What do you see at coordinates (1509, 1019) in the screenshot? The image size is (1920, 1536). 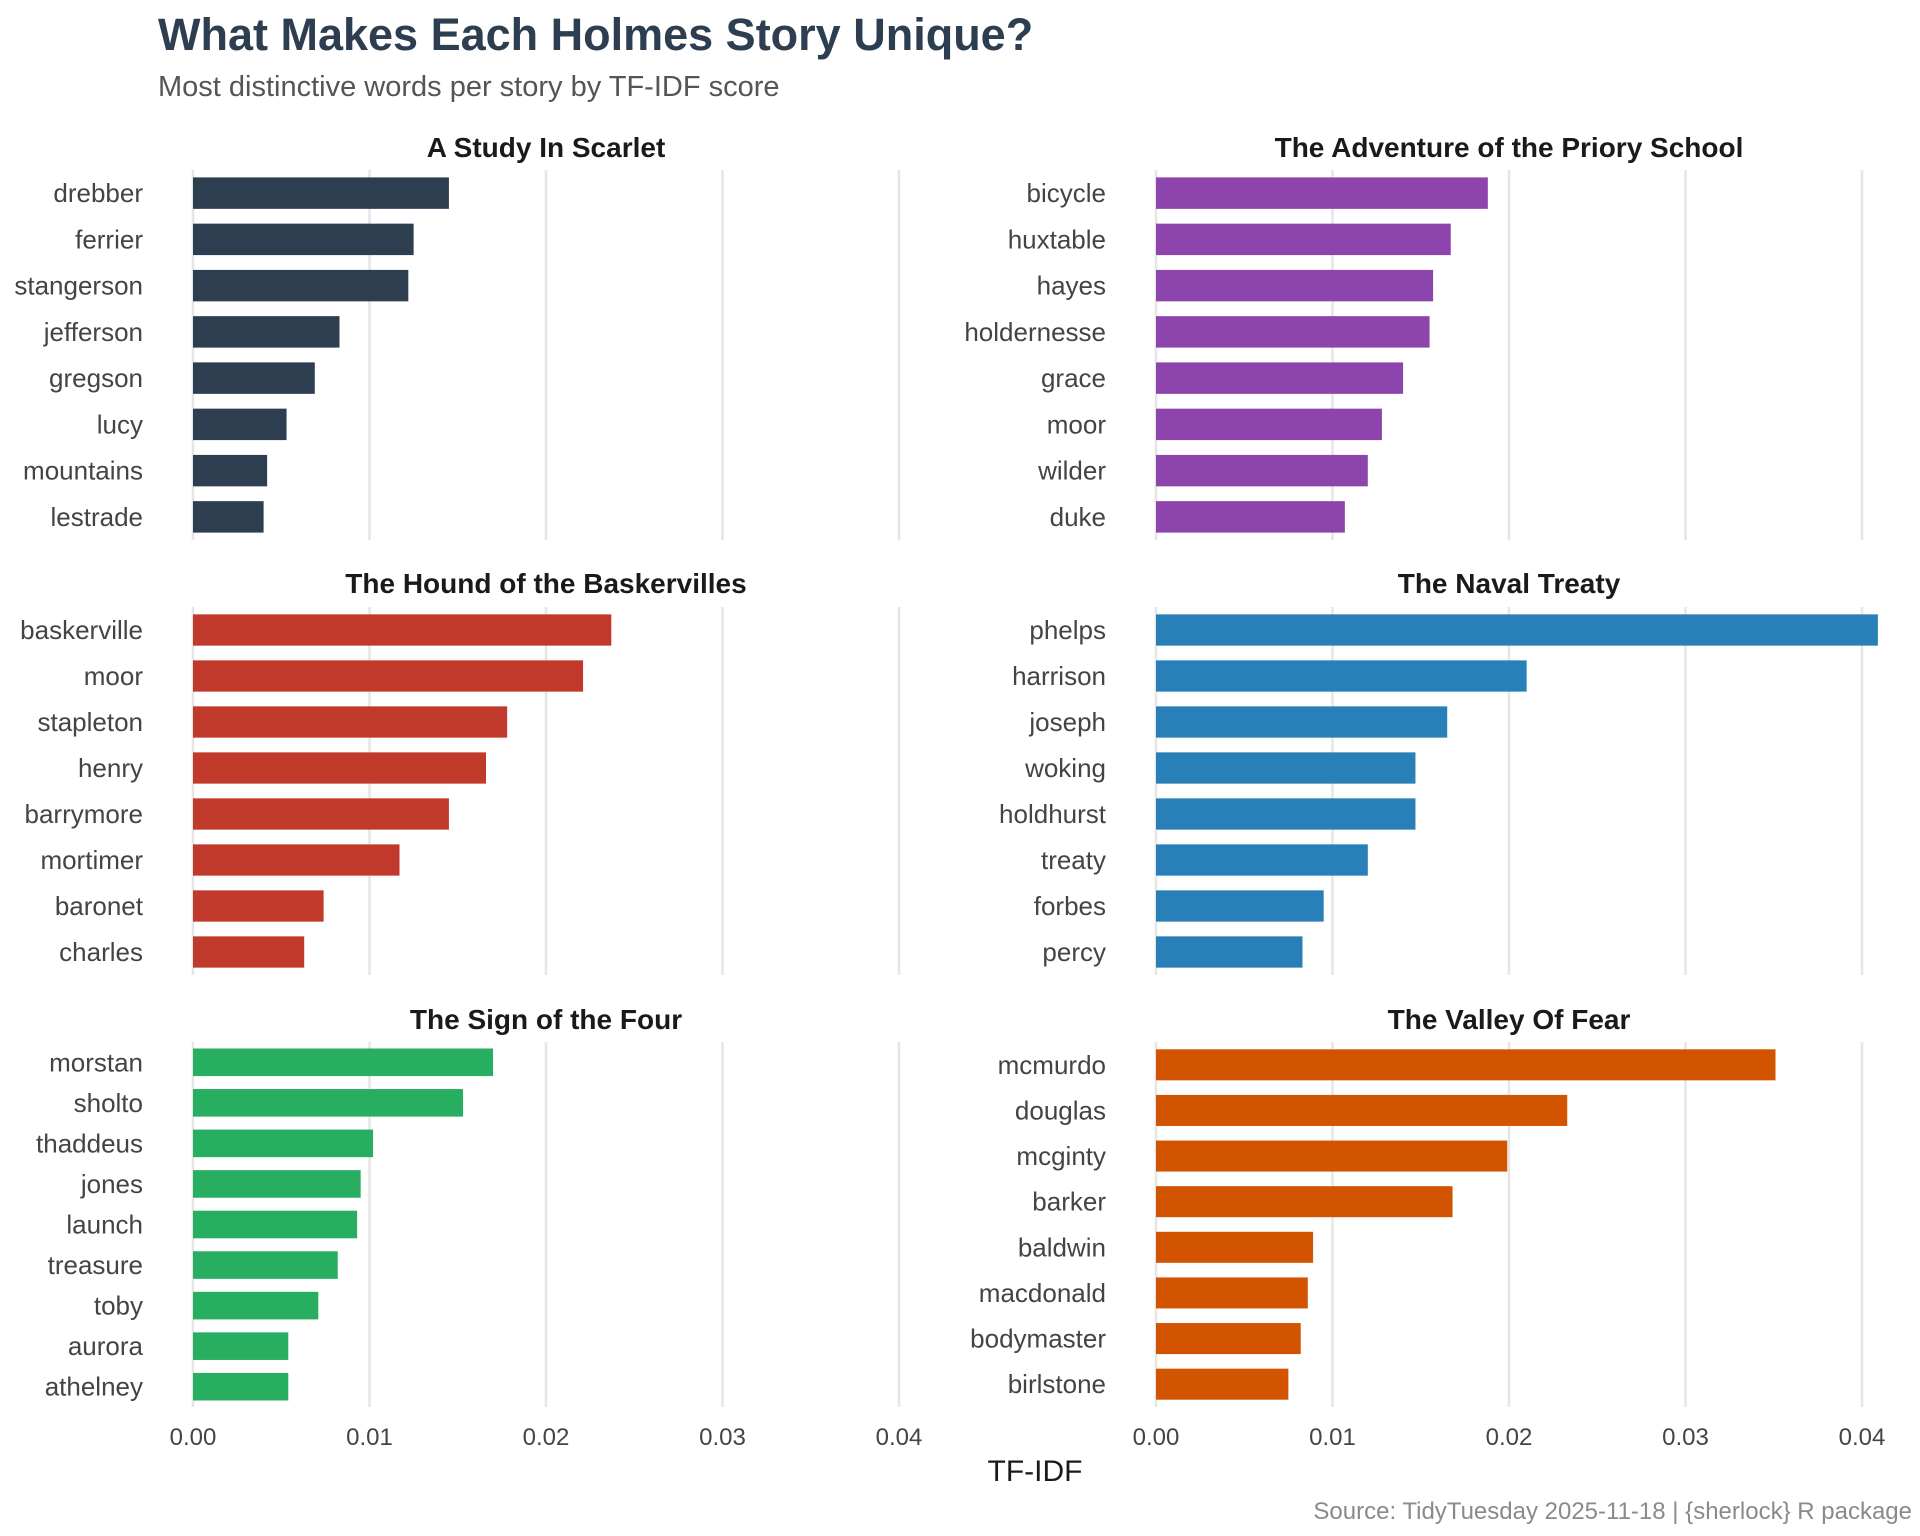 I see `panel-title: The Valley Of Fear` at bounding box center [1509, 1019].